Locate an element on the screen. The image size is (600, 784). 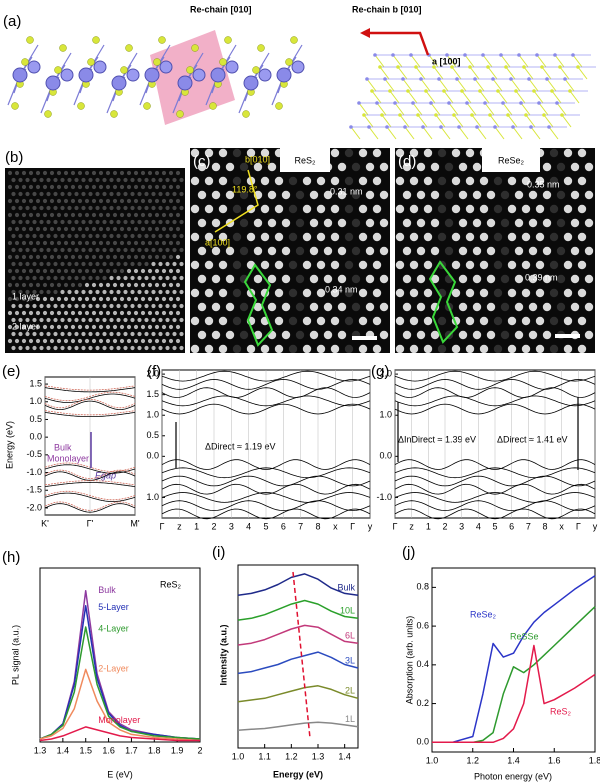
panel-label: (a) is located at coordinates (12, 21).